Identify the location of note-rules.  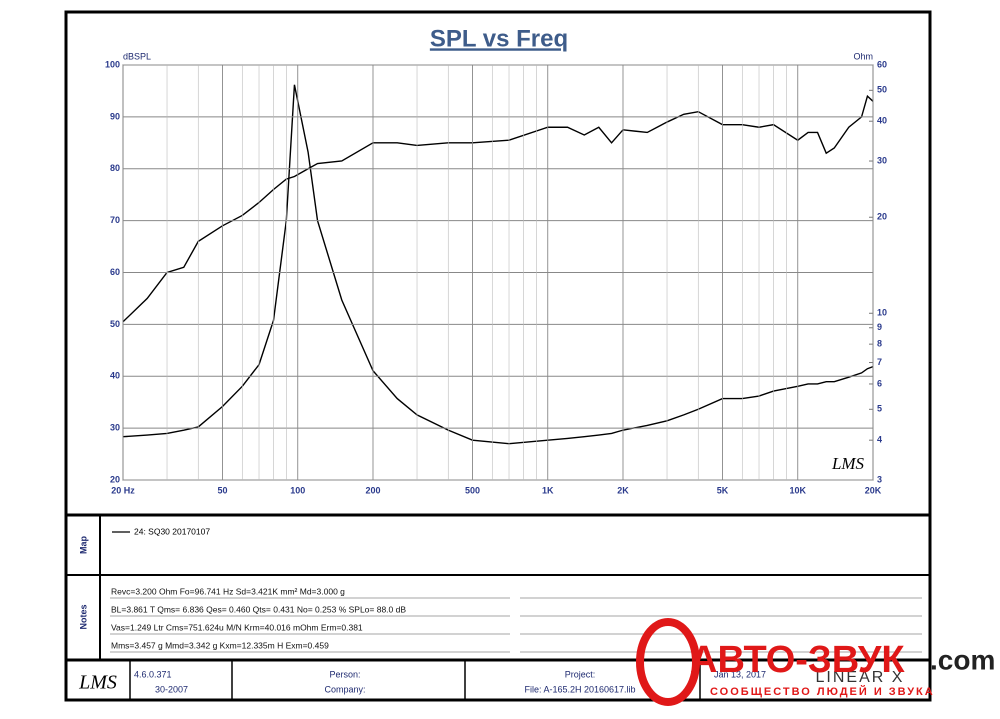
(516, 625).